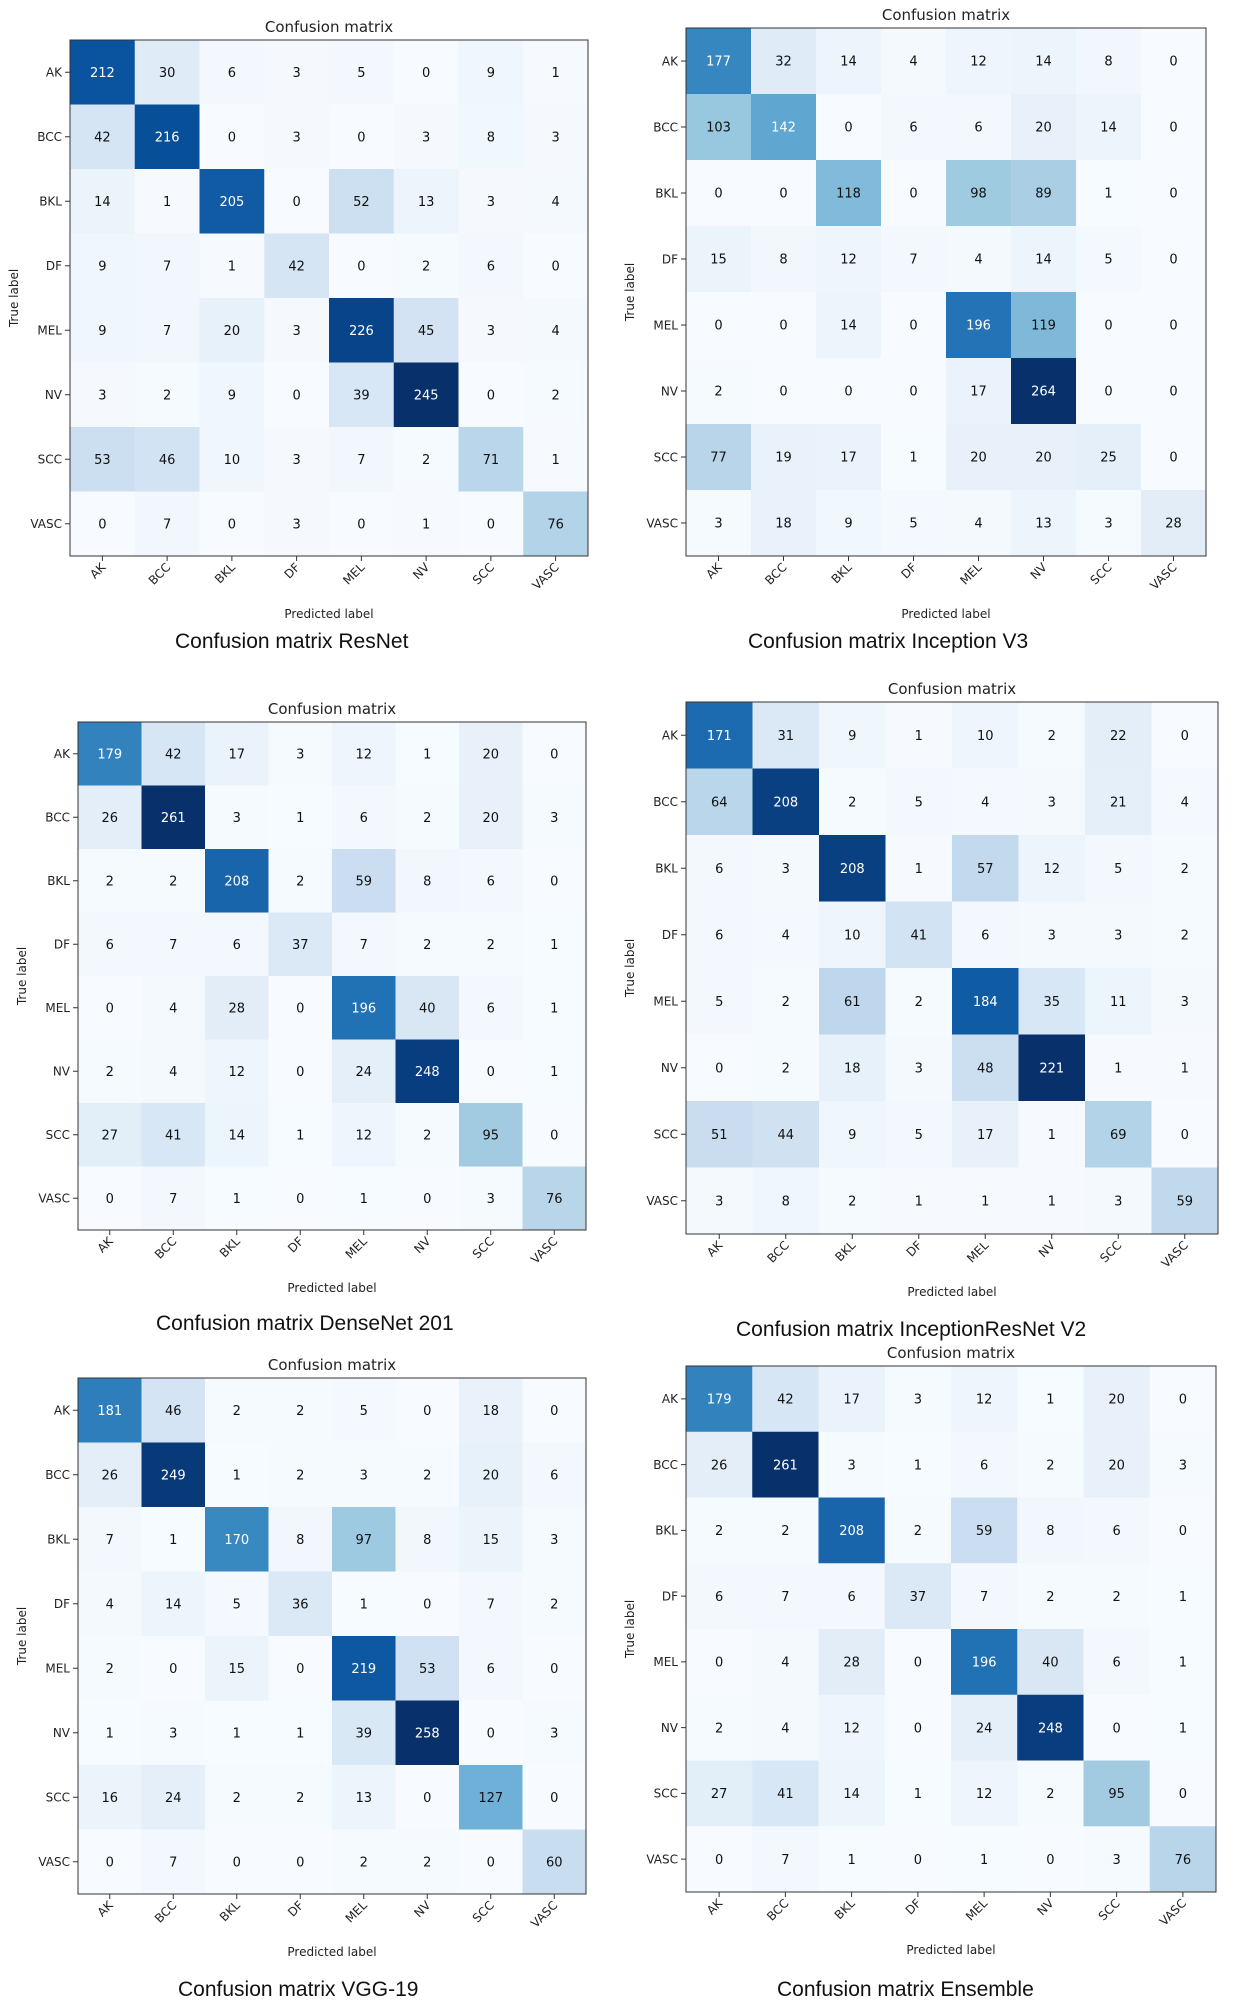 This screenshot has width=1236, height=2002. What do you see at coordinates (1185, 935) in the screenshot?
I see `cell-label-df-vasc: 2` at bounding box center [1185, 935].